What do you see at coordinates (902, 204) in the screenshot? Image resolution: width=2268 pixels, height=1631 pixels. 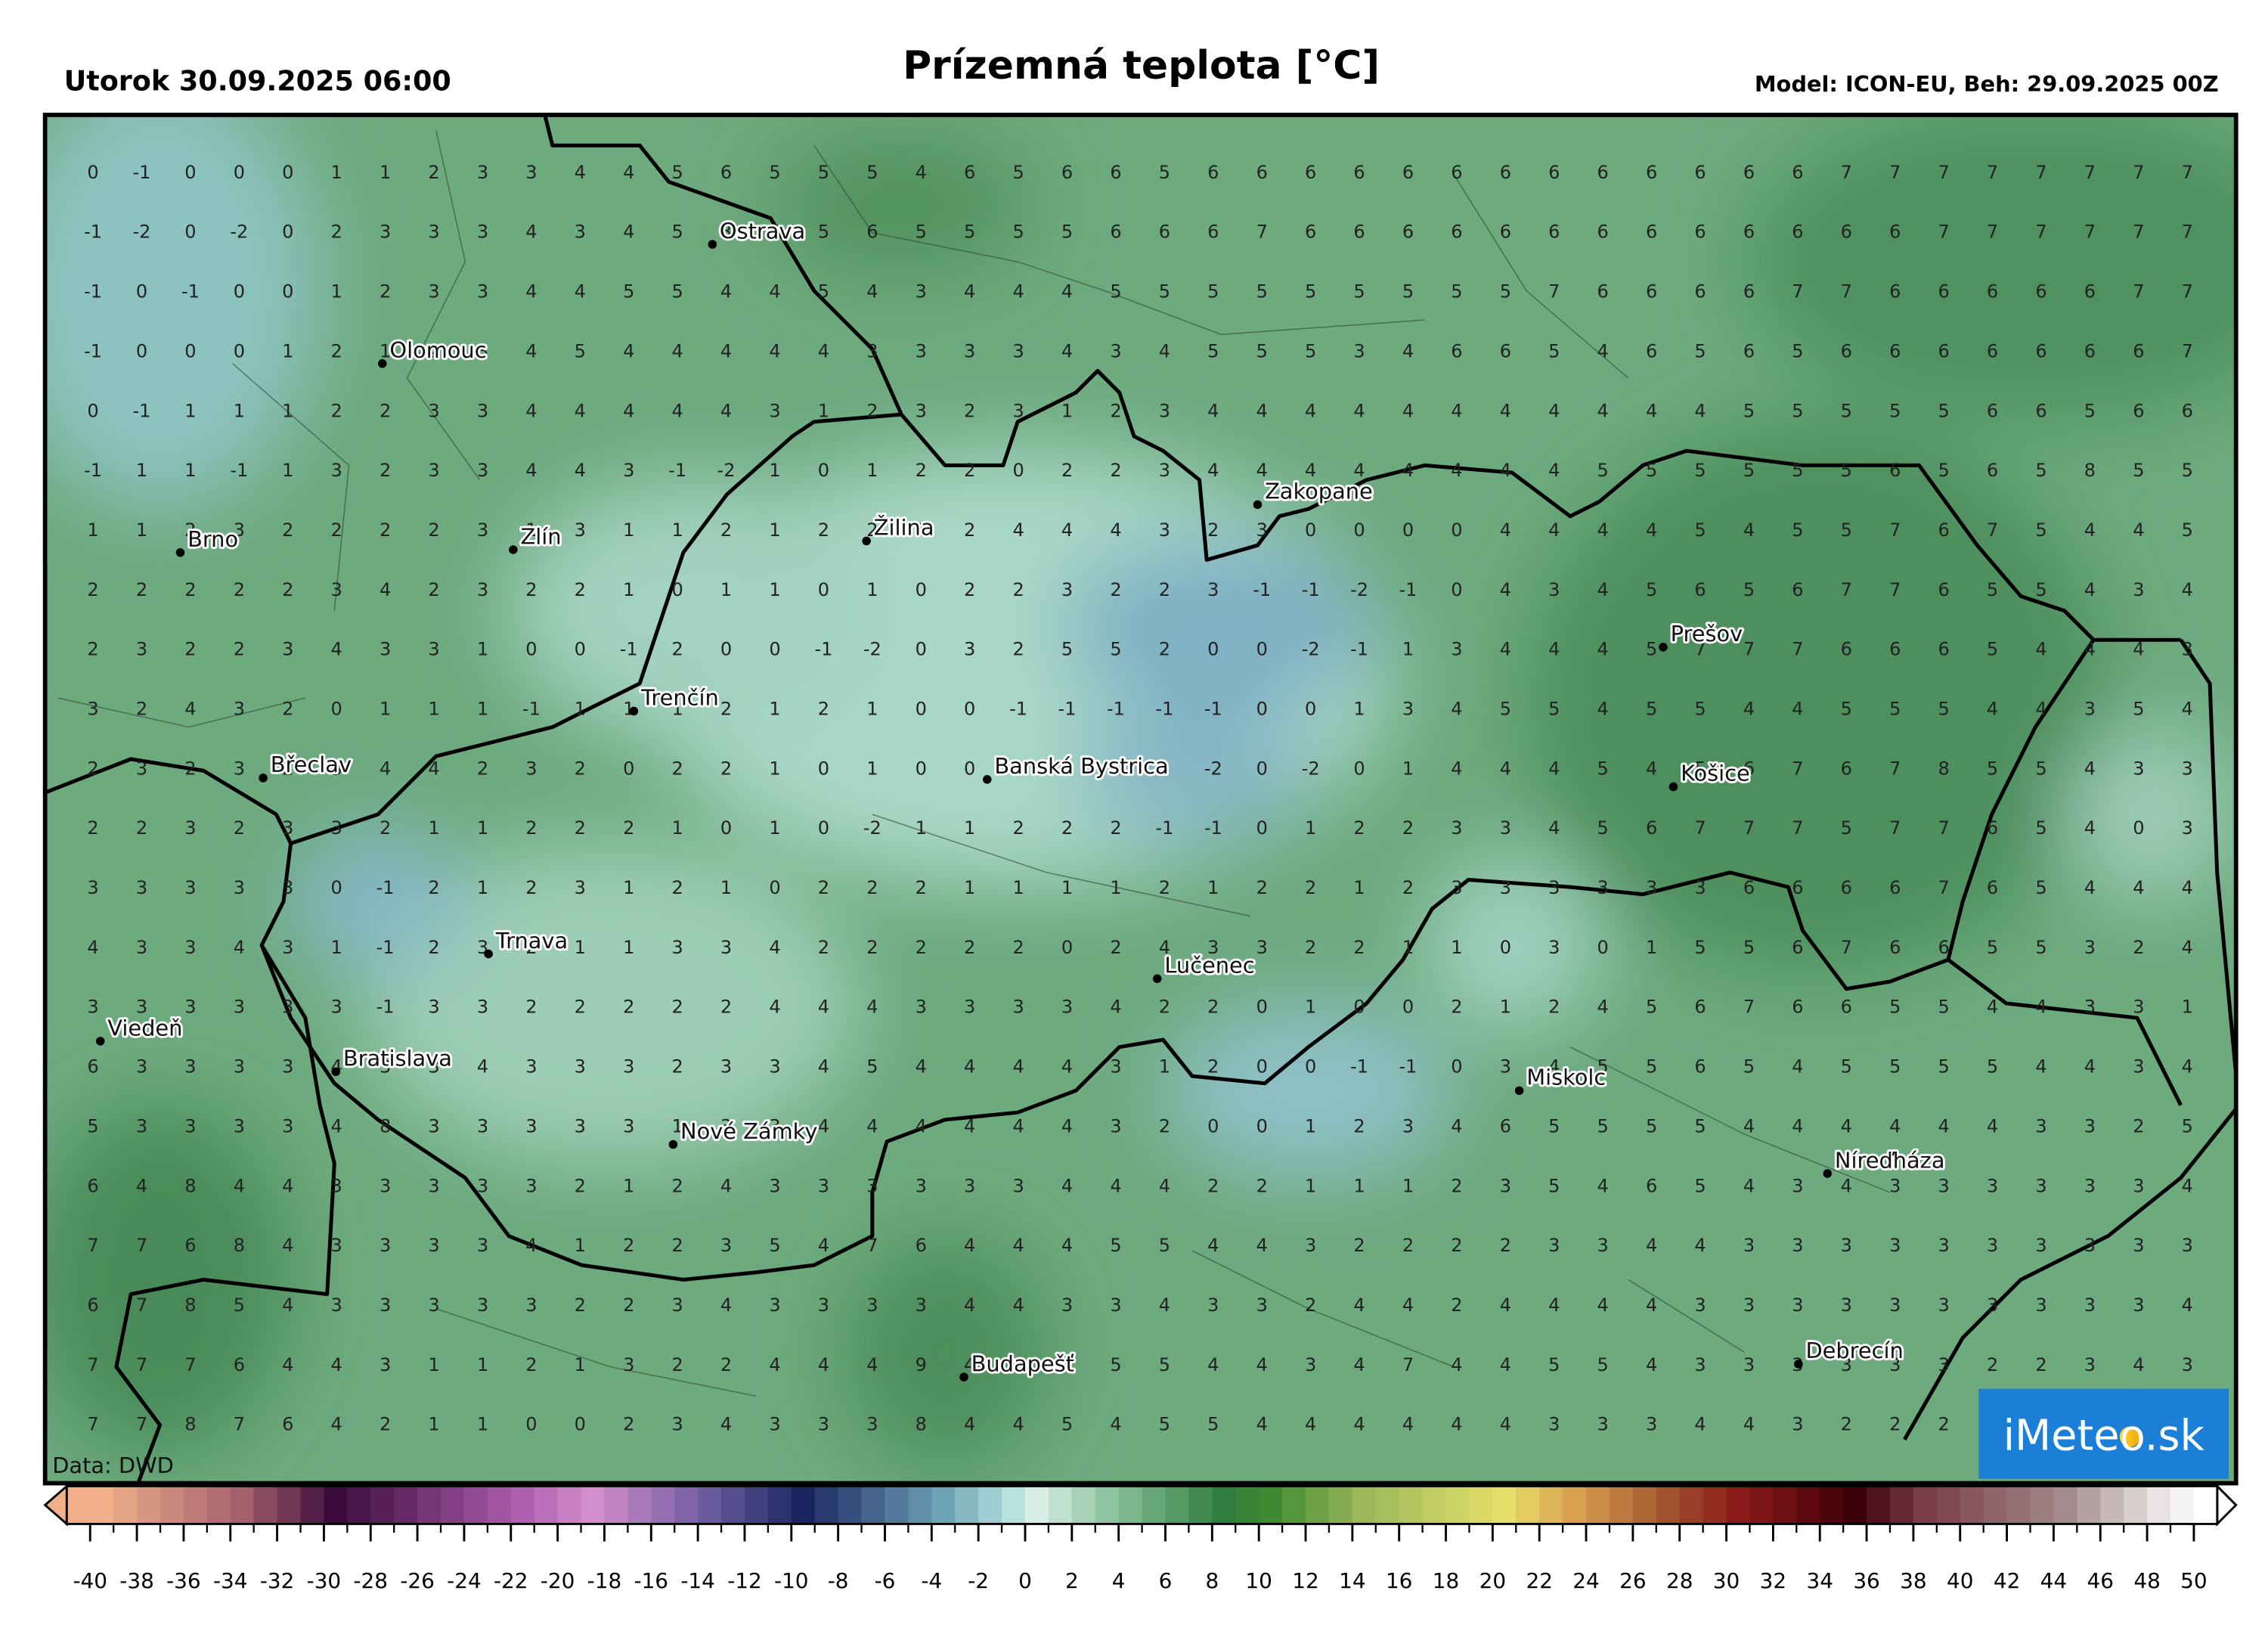 I see `warm-area` at bounding box center [902, 204].